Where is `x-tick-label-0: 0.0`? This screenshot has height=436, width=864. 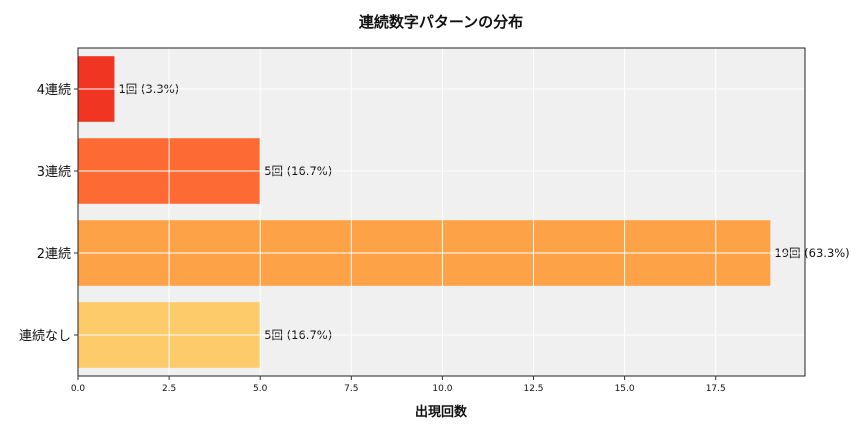 x-tick-label-0: 0.0 is located at coordinates (78, 389).